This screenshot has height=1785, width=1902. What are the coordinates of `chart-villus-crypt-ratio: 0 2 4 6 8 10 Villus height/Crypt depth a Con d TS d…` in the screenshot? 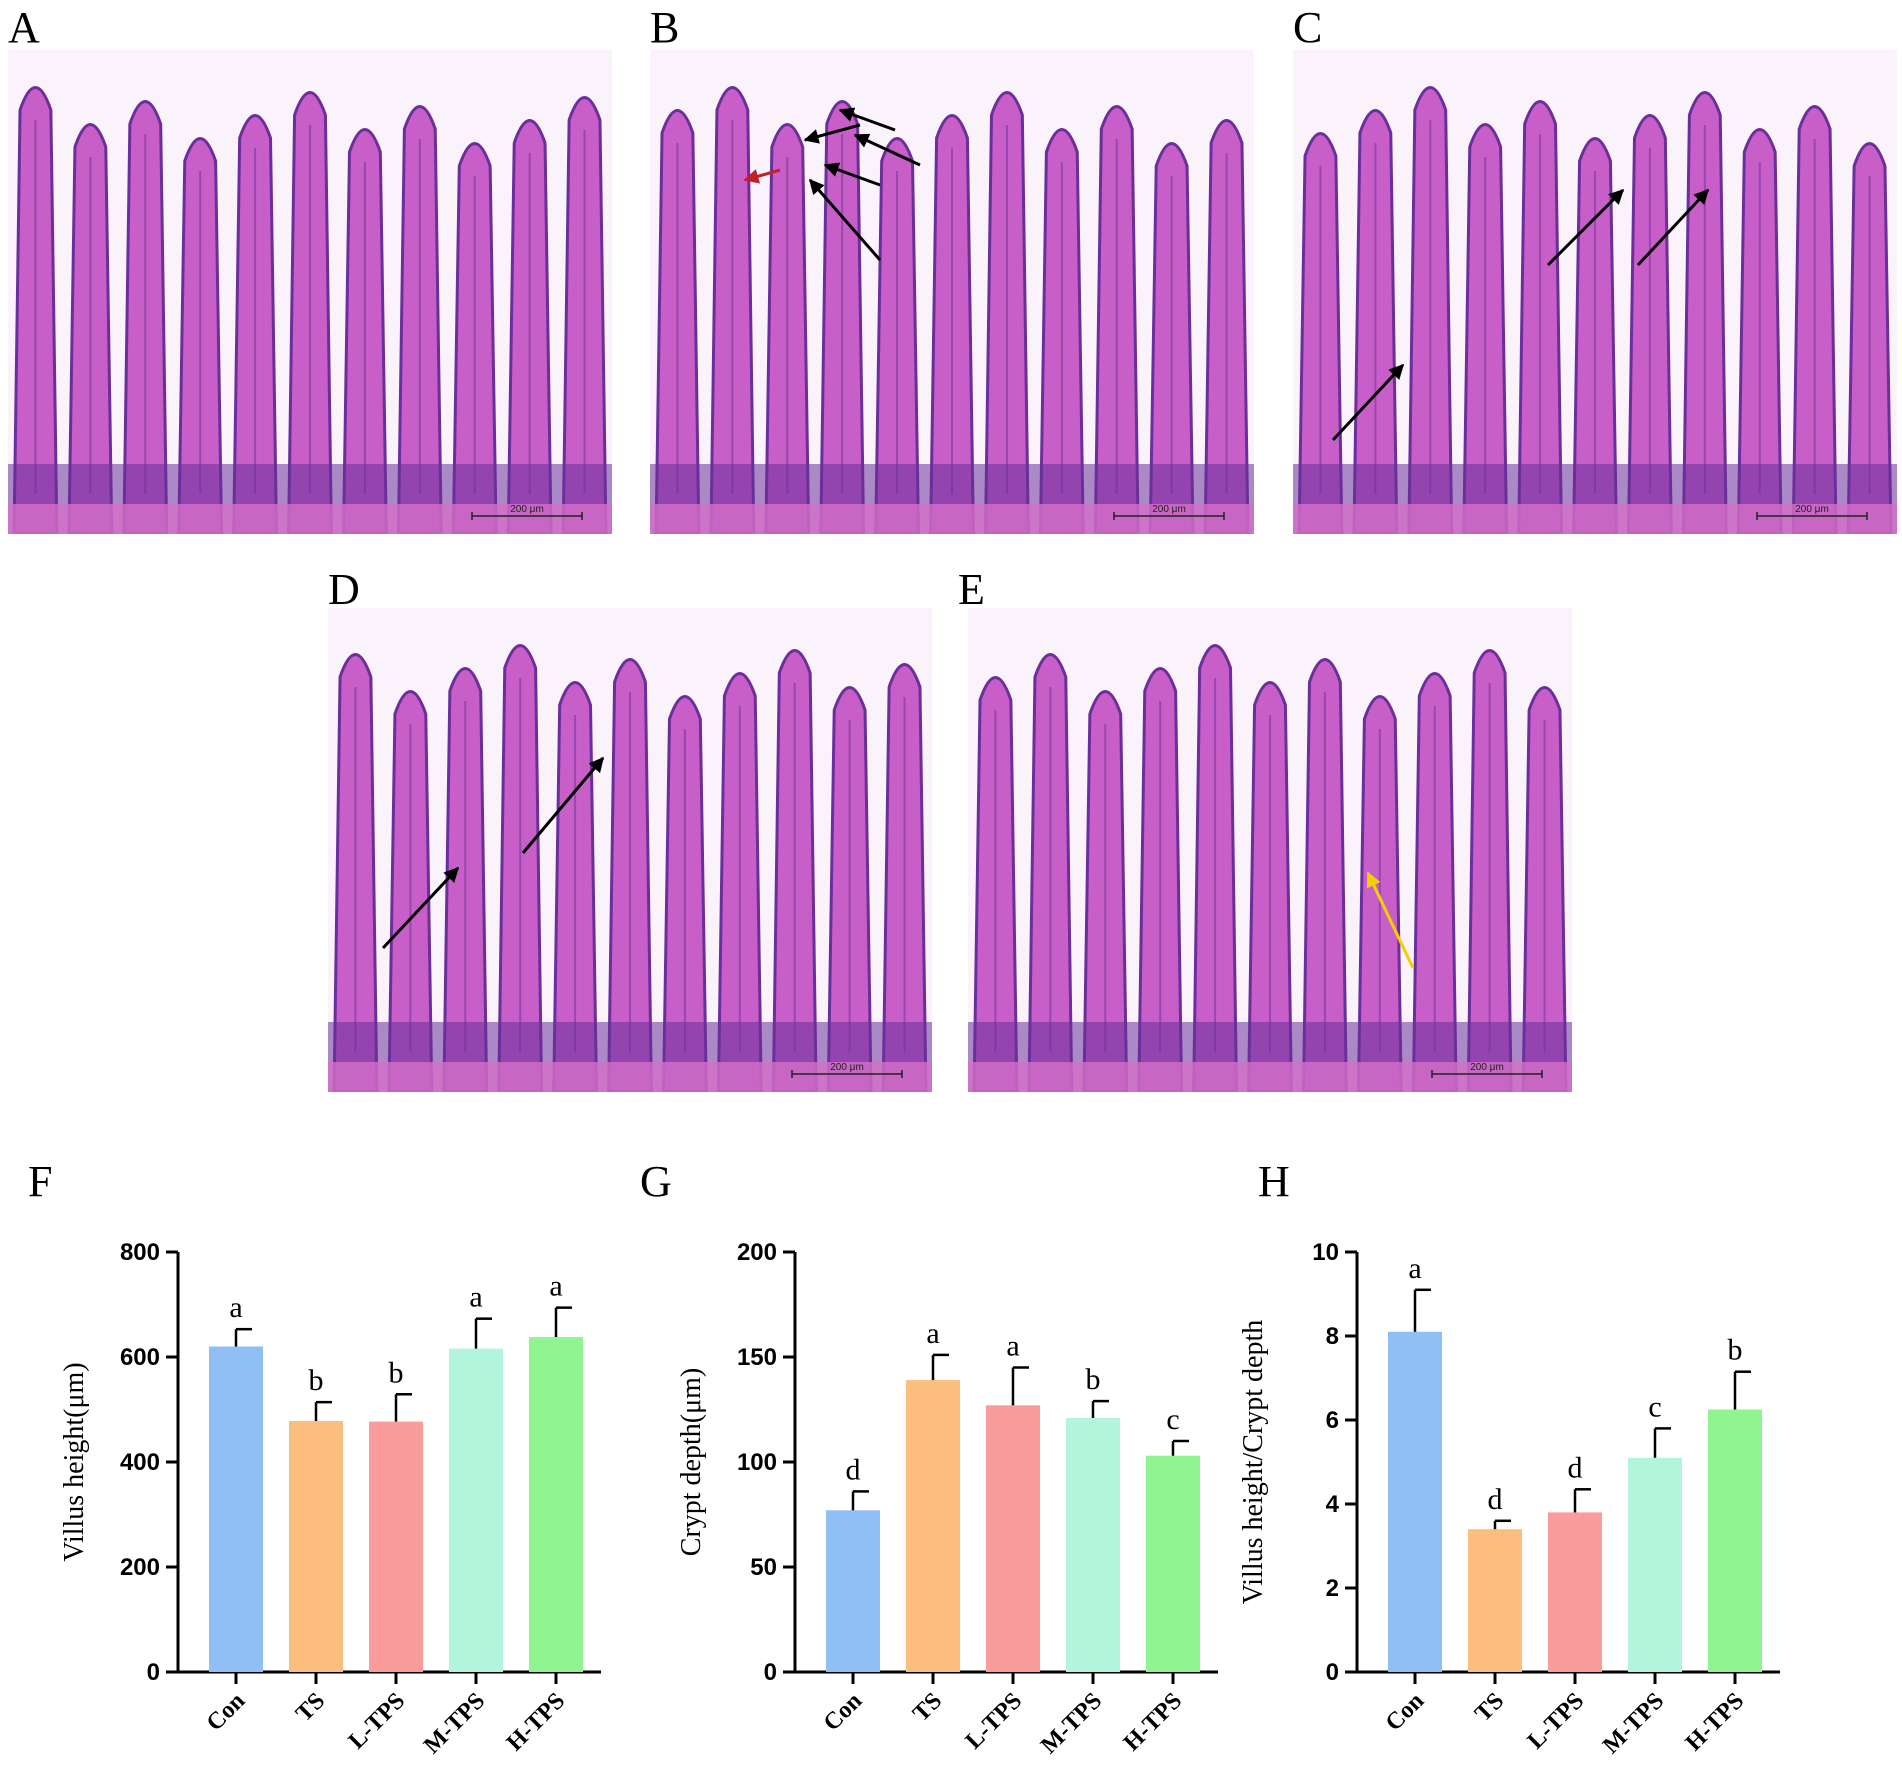 It's located at (1570, 1507).